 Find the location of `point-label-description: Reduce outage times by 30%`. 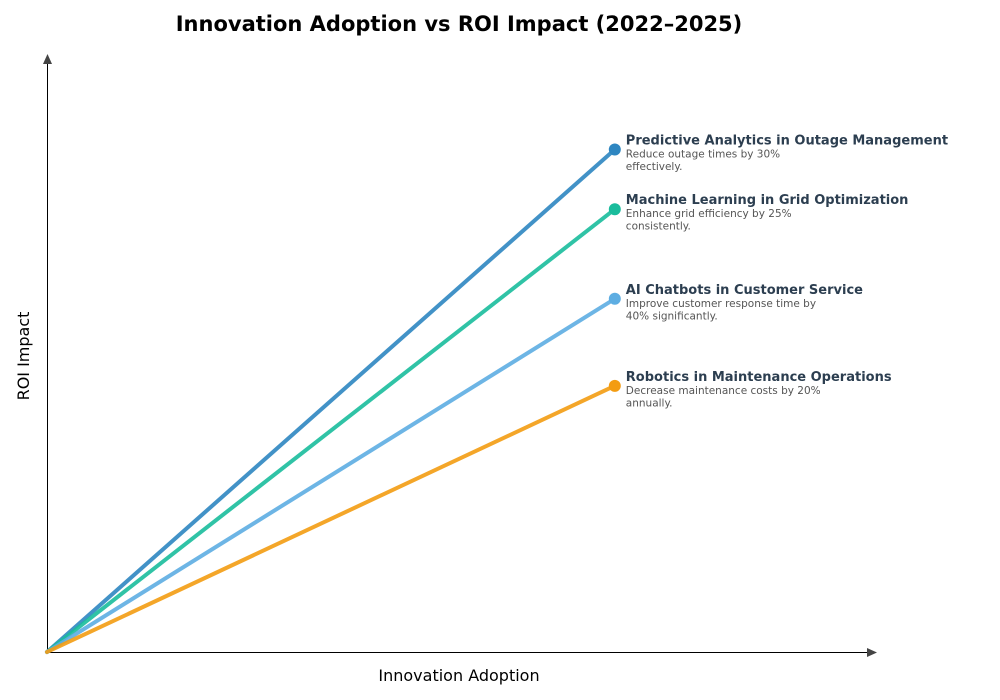

point-label-description: Reduce outage times by 30% is located at coordinates (703, 155).